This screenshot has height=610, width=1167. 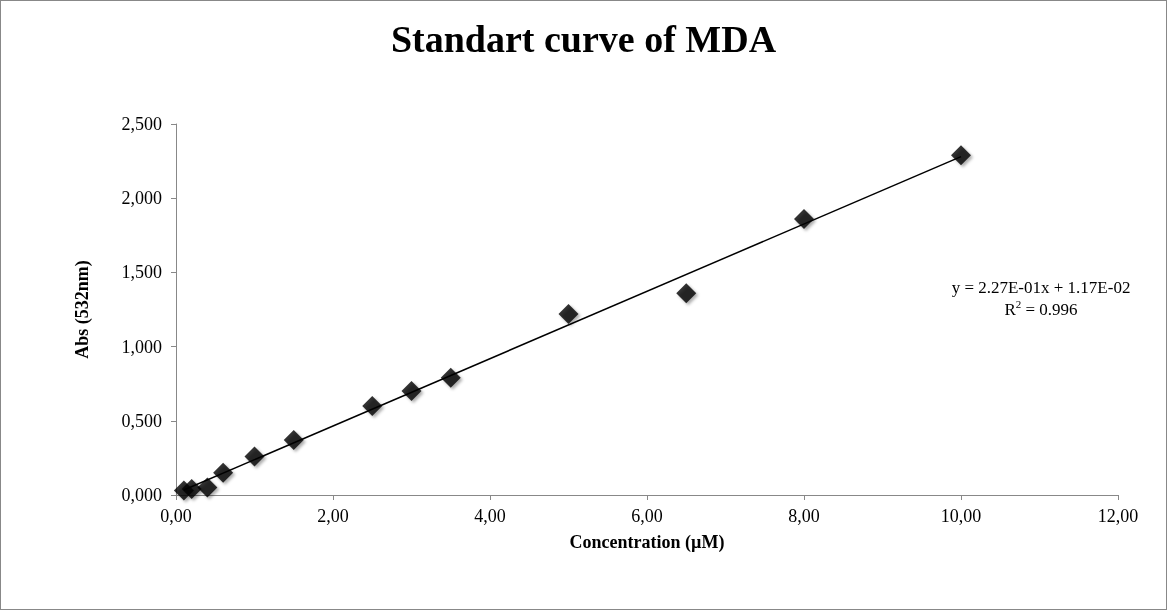 I want to click on chart-title: Standart curve of MDA, so click(x=583, y=39).